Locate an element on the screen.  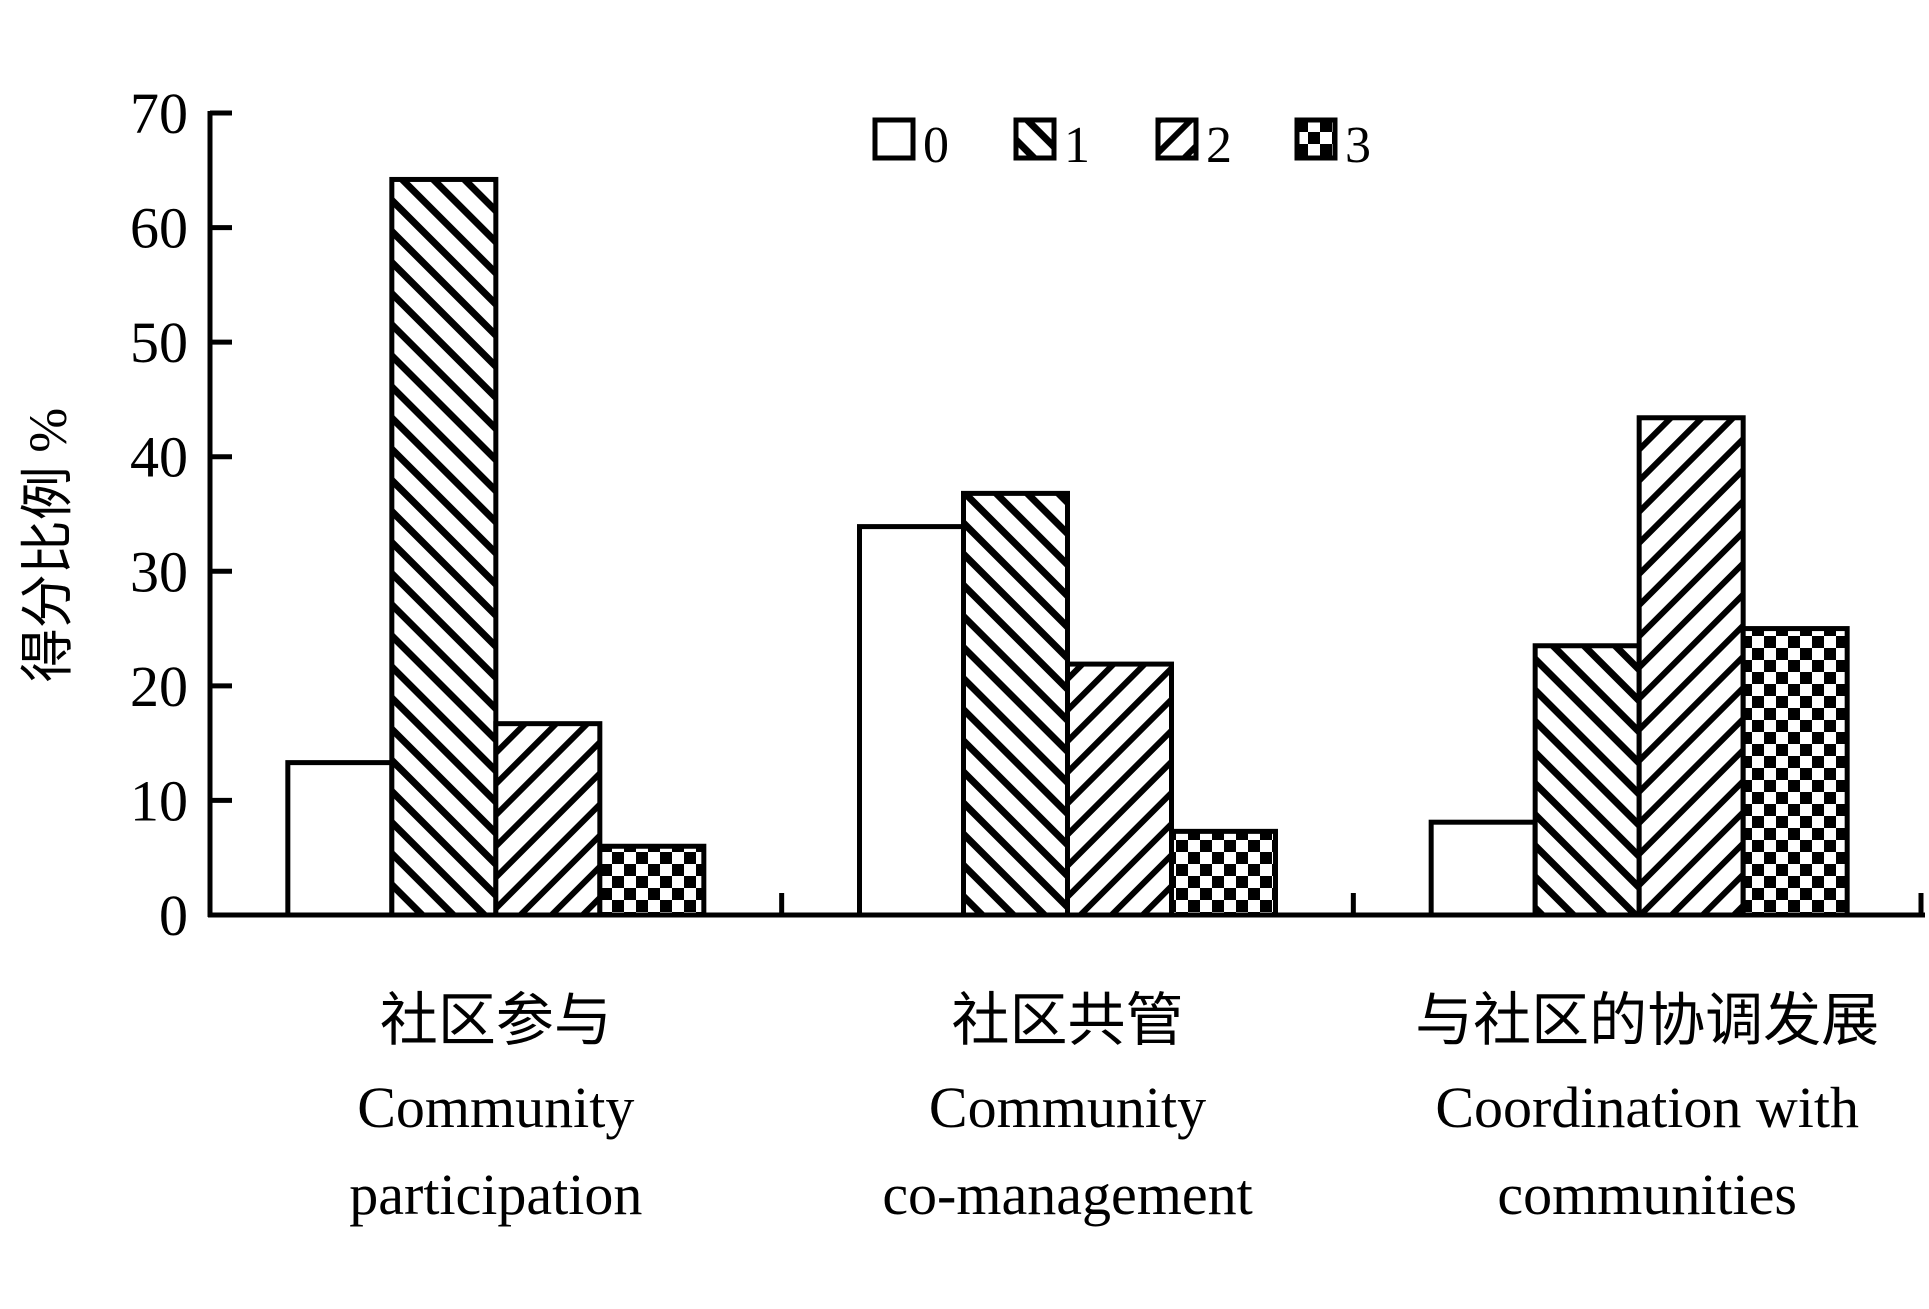
legend-label: 2 is located at coordinates (1219, 145).